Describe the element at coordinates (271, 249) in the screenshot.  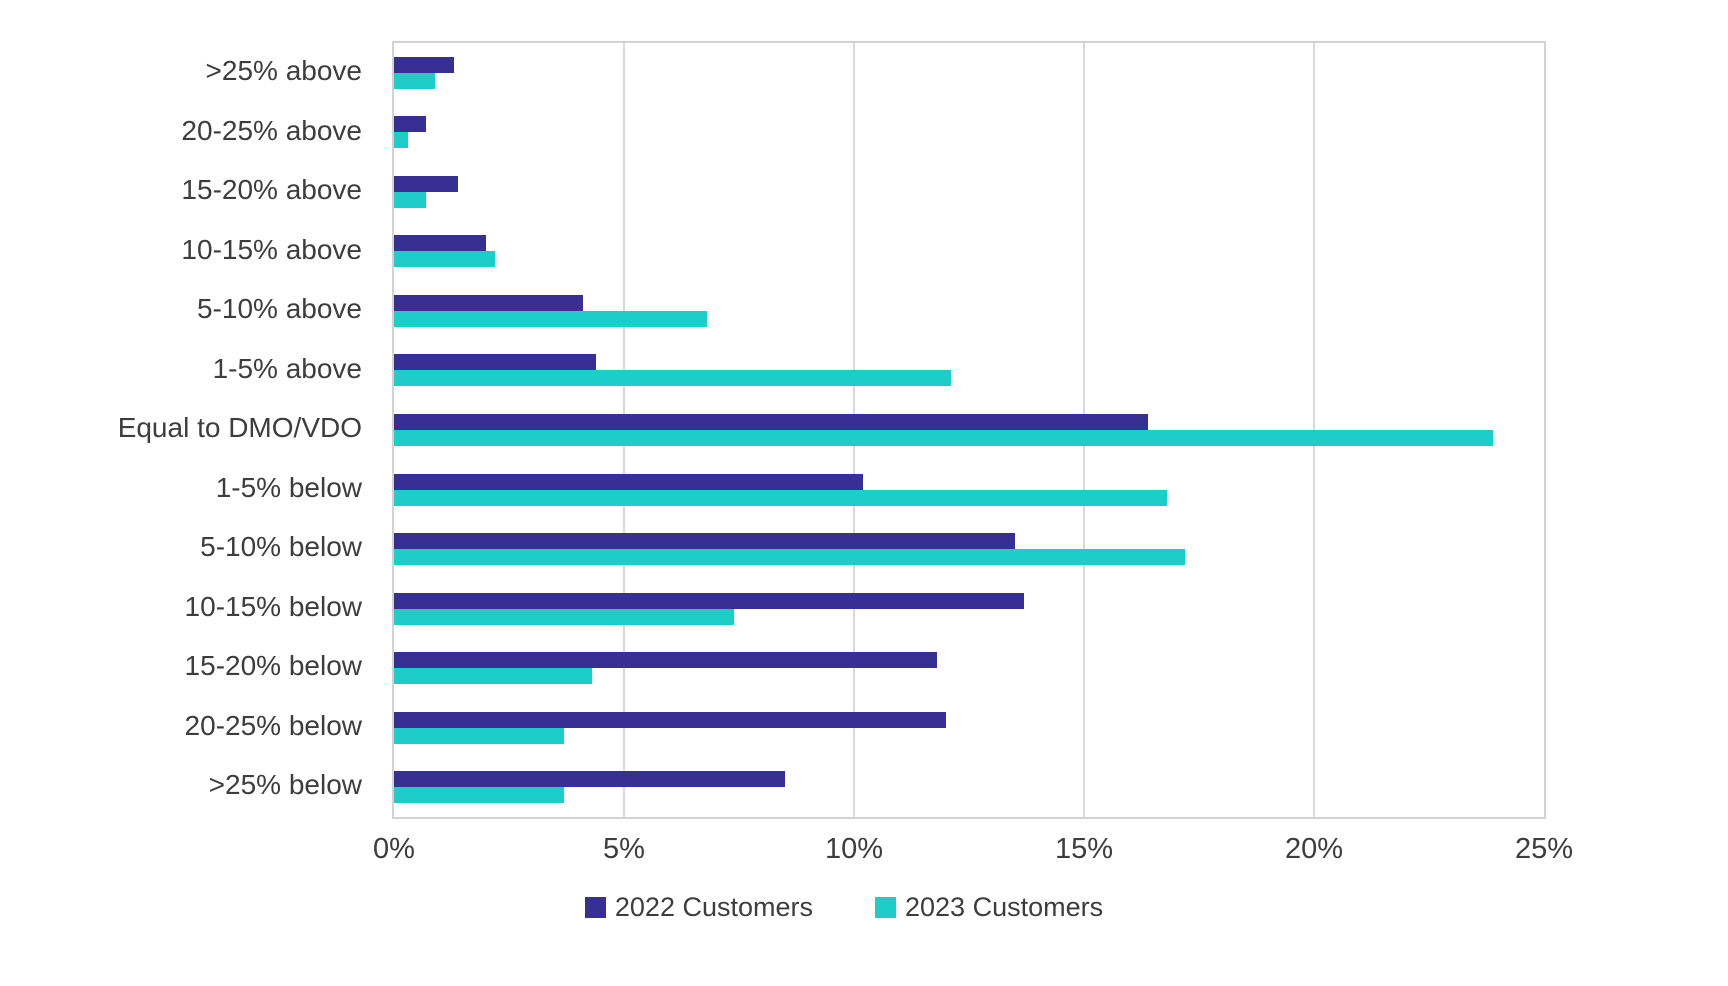
I see `category-label: 10-15% above` at that location.